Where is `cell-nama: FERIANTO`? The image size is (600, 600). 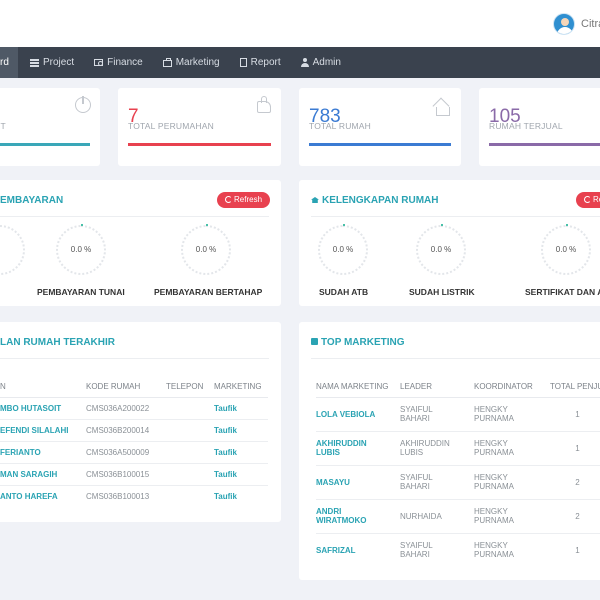
cell-nama: FERIANTO is located at coordinates (43, 451).